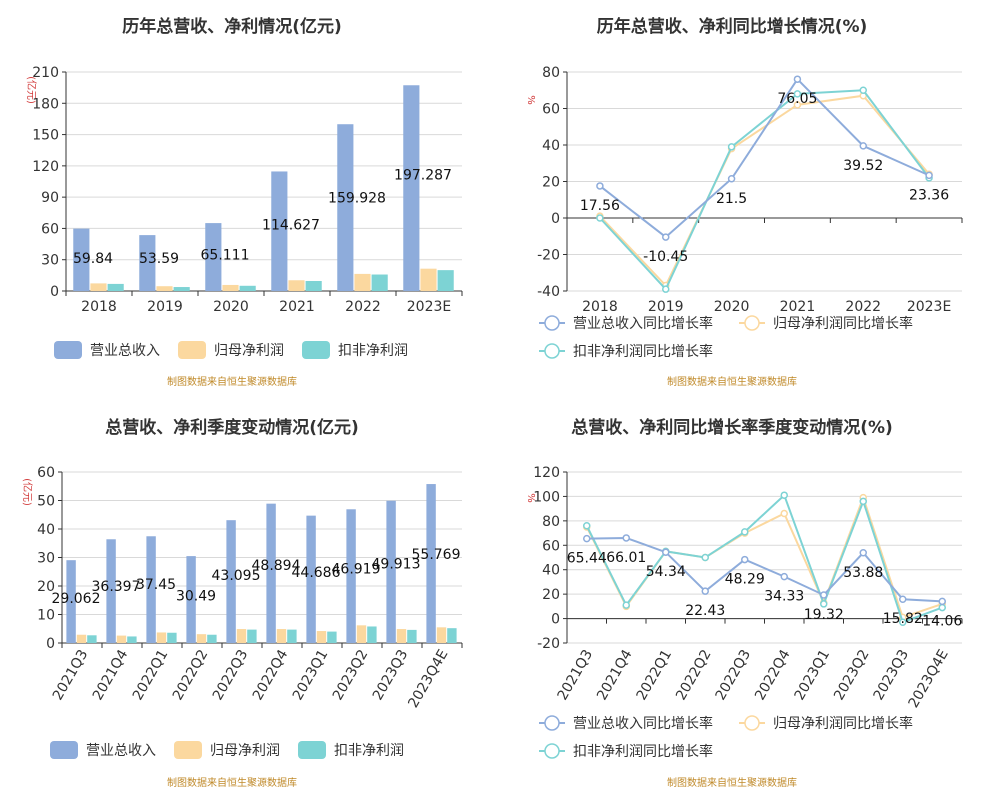 Image resolution: width=986 pixels, height=800 pixels. Describe the element at coordinates (156, 585) in the screenshot. I see `data-label: 37.45` at that location.